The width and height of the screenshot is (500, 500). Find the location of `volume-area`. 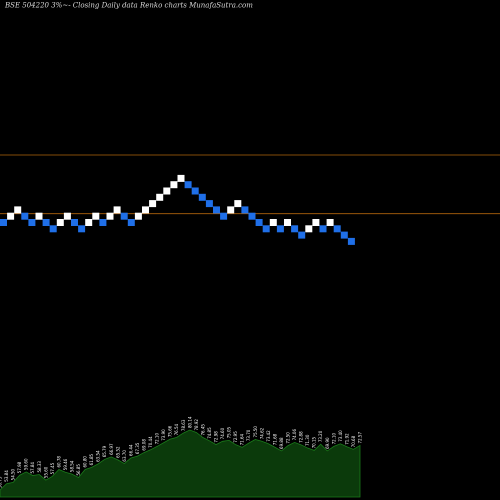

volume-area is located at coordinates (180, 463).